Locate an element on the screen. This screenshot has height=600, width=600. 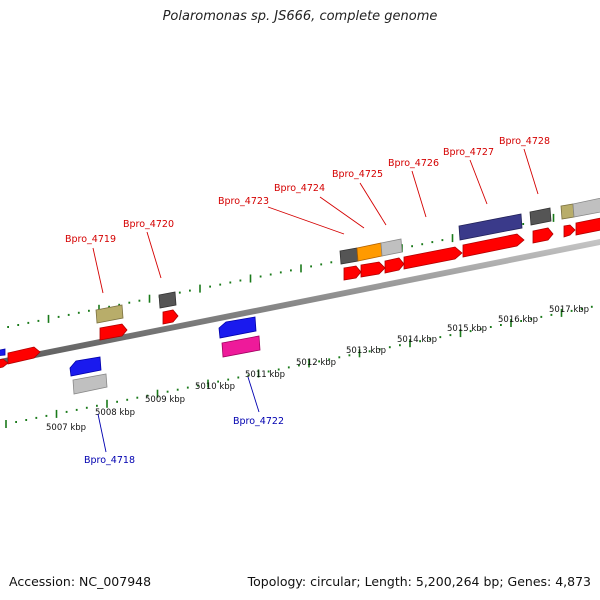
kbp-label-5016: 5016 kbp is located at coordinates (518, 320).